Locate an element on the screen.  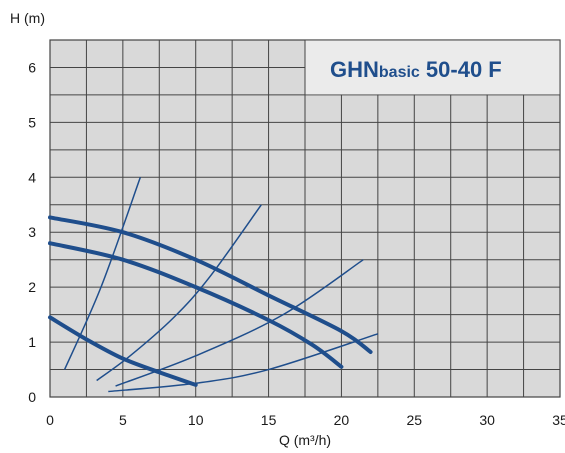
title-prefix: GHN is located at coordinates (354, 69).